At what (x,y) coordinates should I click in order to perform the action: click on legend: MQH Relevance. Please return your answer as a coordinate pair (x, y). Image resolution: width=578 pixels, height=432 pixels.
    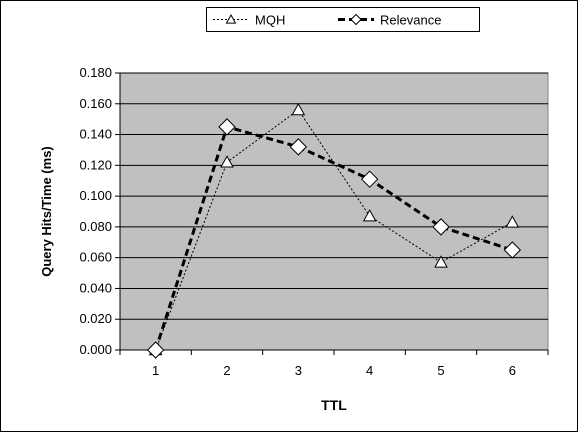
    Looking at the image, I should click on (343, 19).